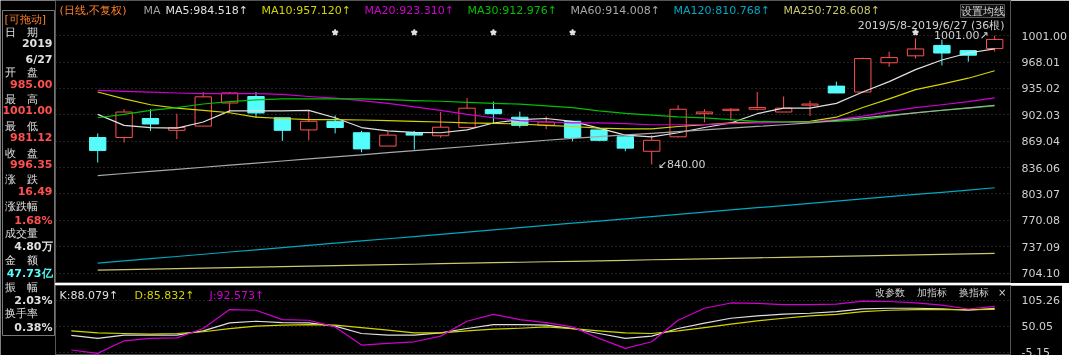 The image size is (1080, 355). What do you see at coordinates (25, 19) in the screenshot?
I see `text: [可拖动]` at bounding box center [25, 19].